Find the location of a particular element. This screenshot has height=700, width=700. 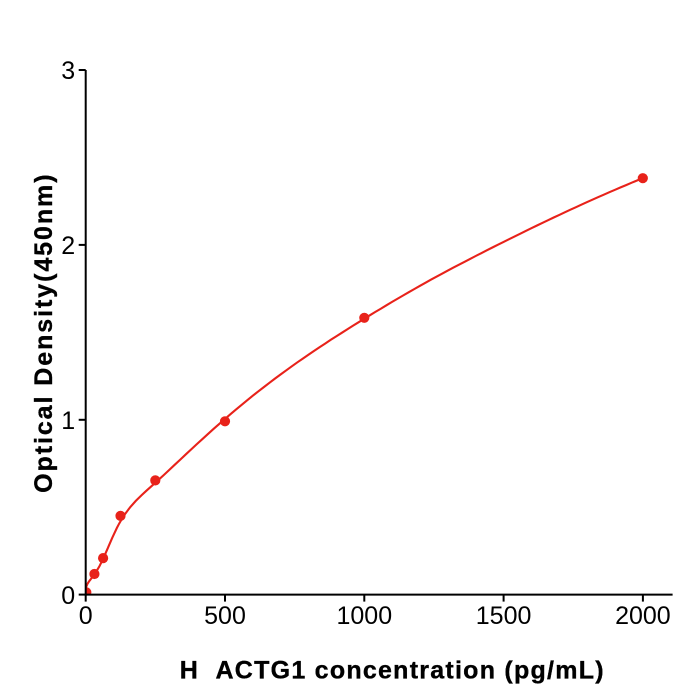

svg-text: 500 is located at coordinates (225, 616).